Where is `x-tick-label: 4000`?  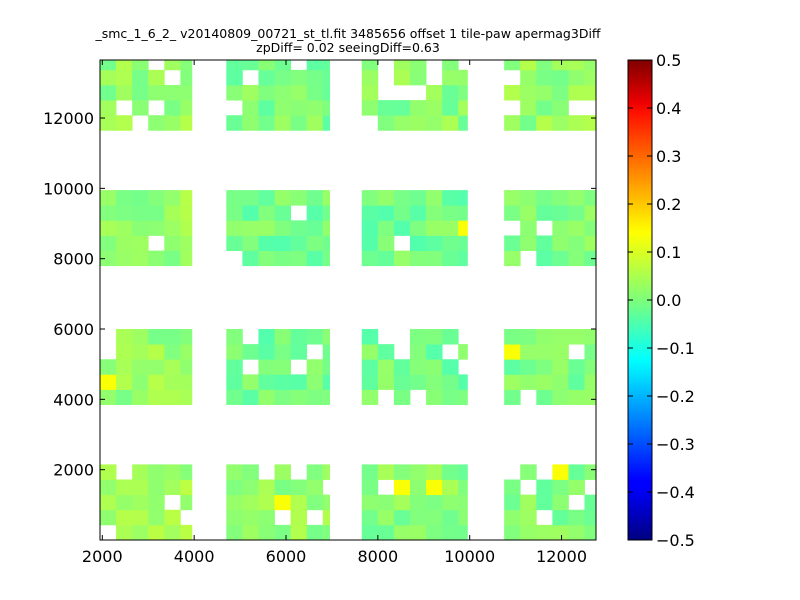 x-tick-label: 4000 is located at coordinates (194, 556).